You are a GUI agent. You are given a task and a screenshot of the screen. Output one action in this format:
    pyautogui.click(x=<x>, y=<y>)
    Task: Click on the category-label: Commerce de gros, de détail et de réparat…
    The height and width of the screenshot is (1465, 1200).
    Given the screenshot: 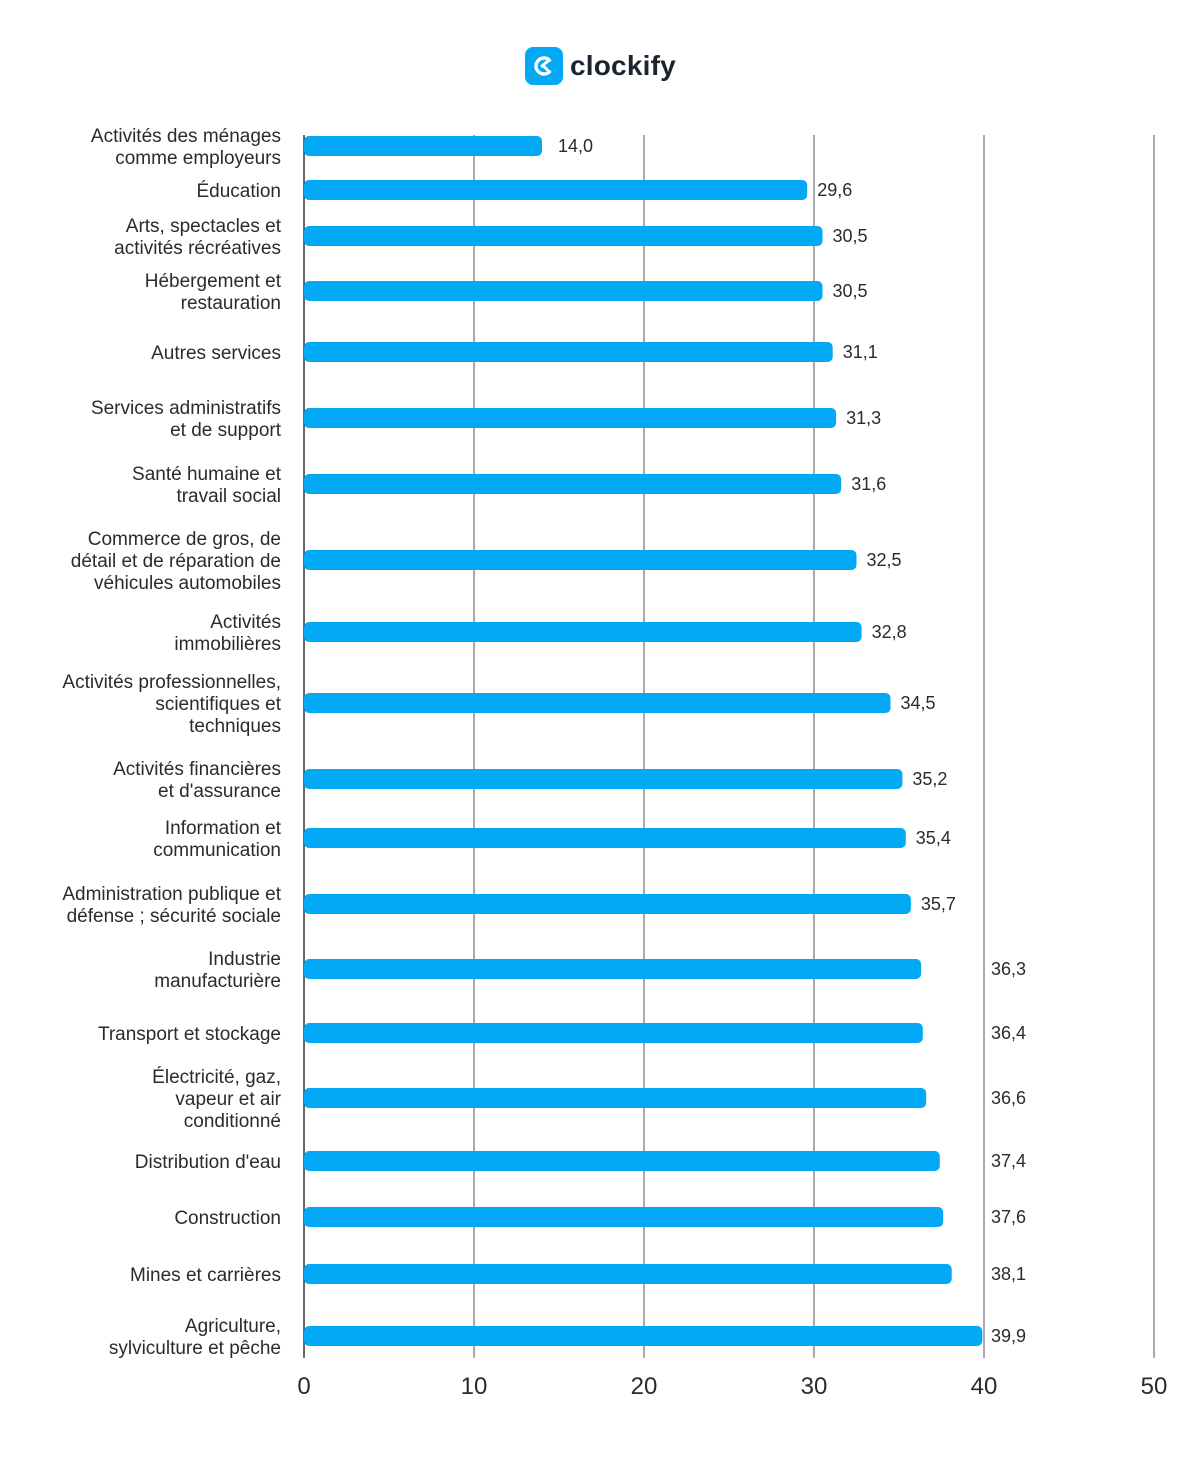 What is the action you would take?
    pyautogui.click(x=176, y=561)
    